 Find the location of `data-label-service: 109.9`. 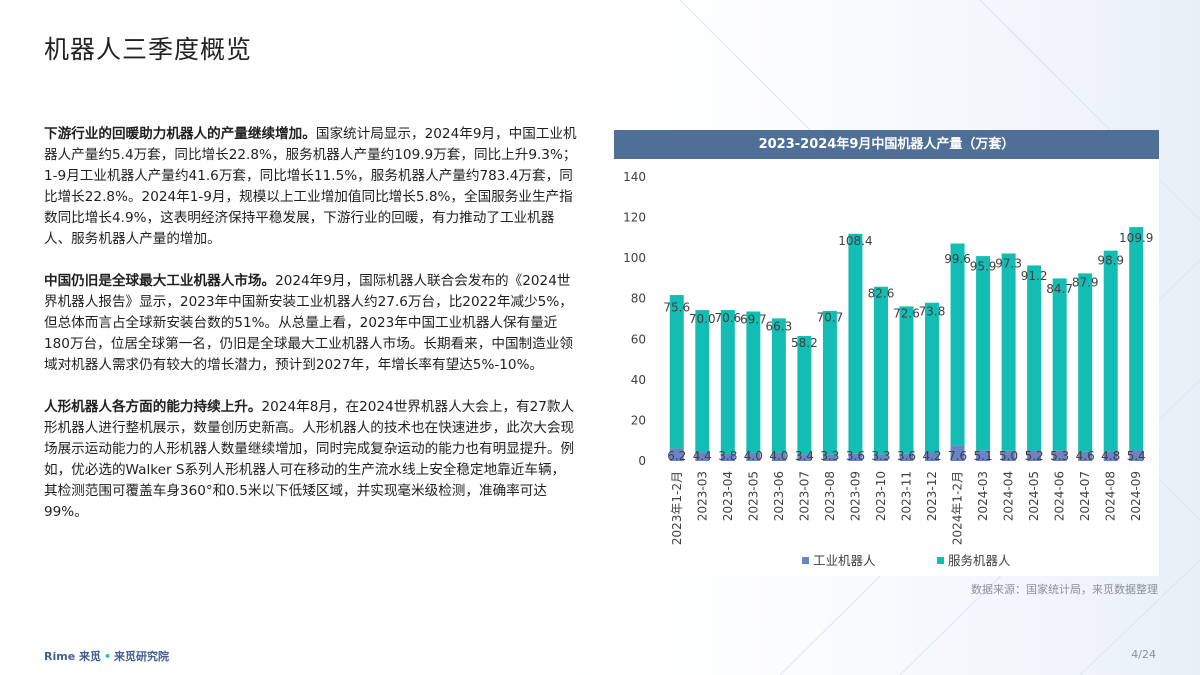

data-label-service: 109.9 is located at coordinates (1136, 238).